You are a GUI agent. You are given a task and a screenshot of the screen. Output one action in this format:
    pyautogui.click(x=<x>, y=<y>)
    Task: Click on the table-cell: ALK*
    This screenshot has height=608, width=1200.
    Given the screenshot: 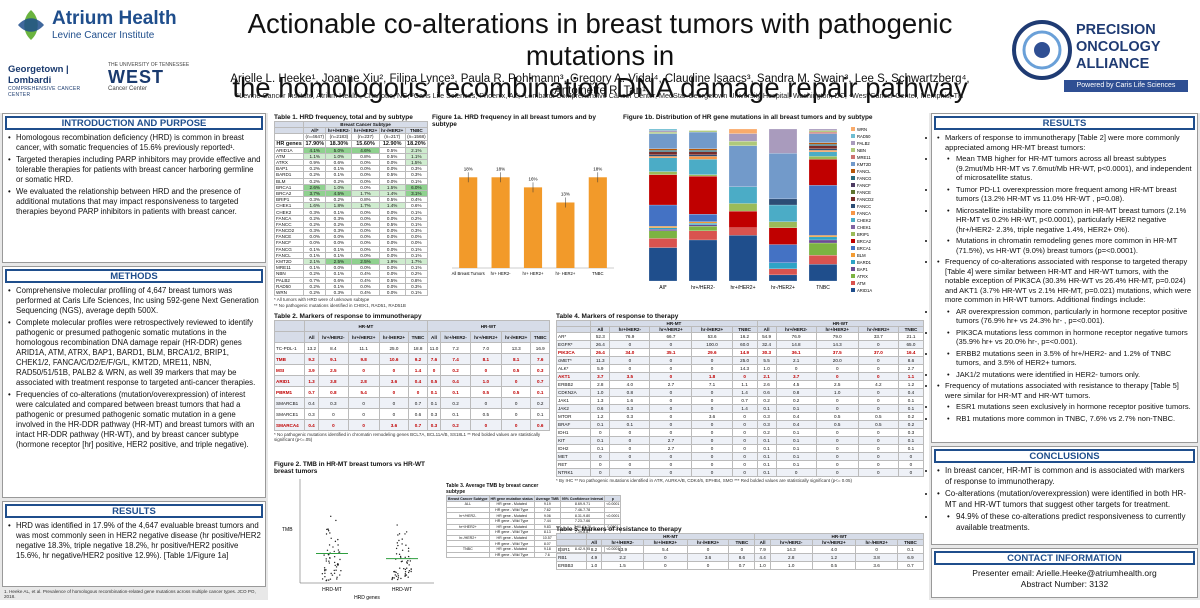 What is the action you would take?
    pyautogui.click(x=574, y=369)
    